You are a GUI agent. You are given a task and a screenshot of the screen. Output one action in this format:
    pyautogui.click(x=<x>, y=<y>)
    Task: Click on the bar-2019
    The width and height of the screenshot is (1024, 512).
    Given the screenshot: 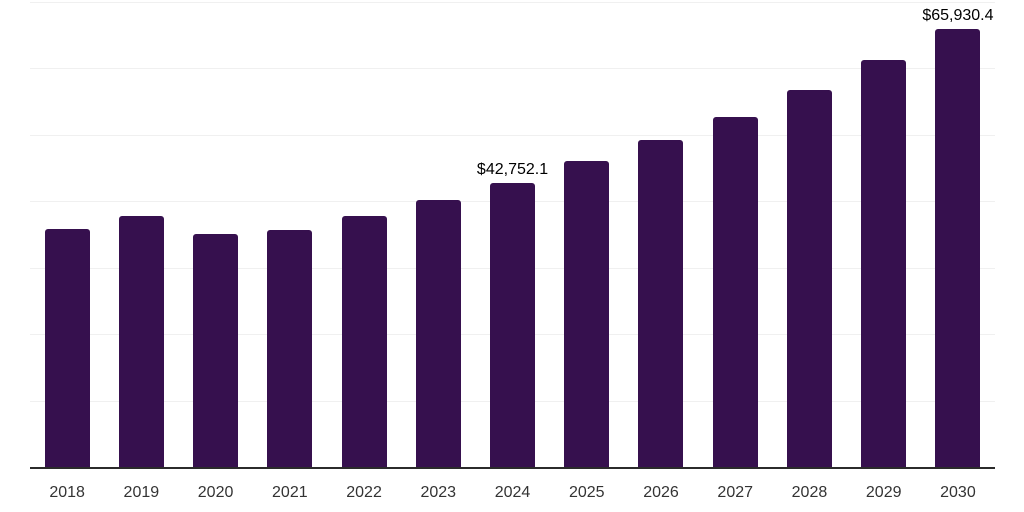 What is the action you would take?
    pyautogui.click(x=141, y=341)
    